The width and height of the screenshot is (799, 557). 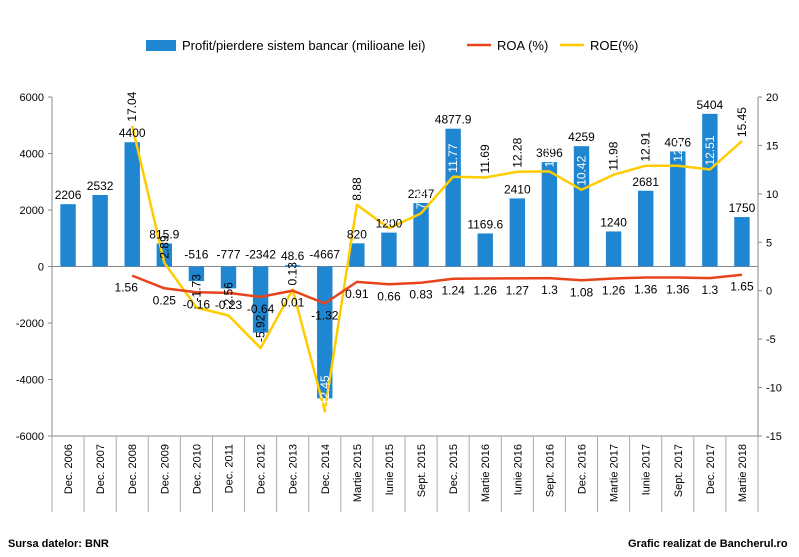 What do you see at coordinates (772, 146) in the screenshot?
I see `right-axis-tick-label: 15` at bounding box center [772, 146].